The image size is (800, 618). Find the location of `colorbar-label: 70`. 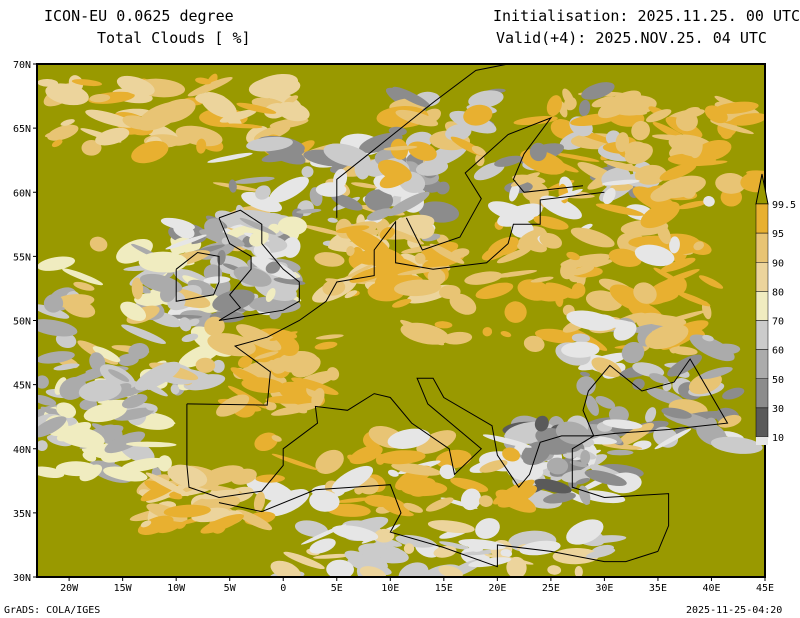

colorbar-label: 70 is located at coordinates (778, 322).